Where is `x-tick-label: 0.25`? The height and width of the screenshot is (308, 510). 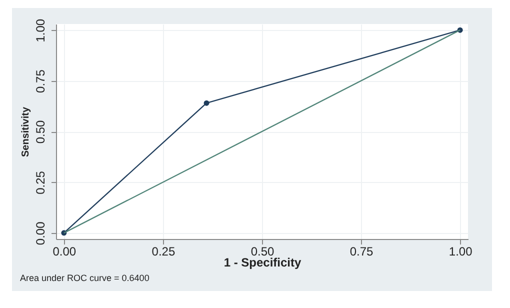
x-tick-label: 0.25 is located at coordinates (164, 251).